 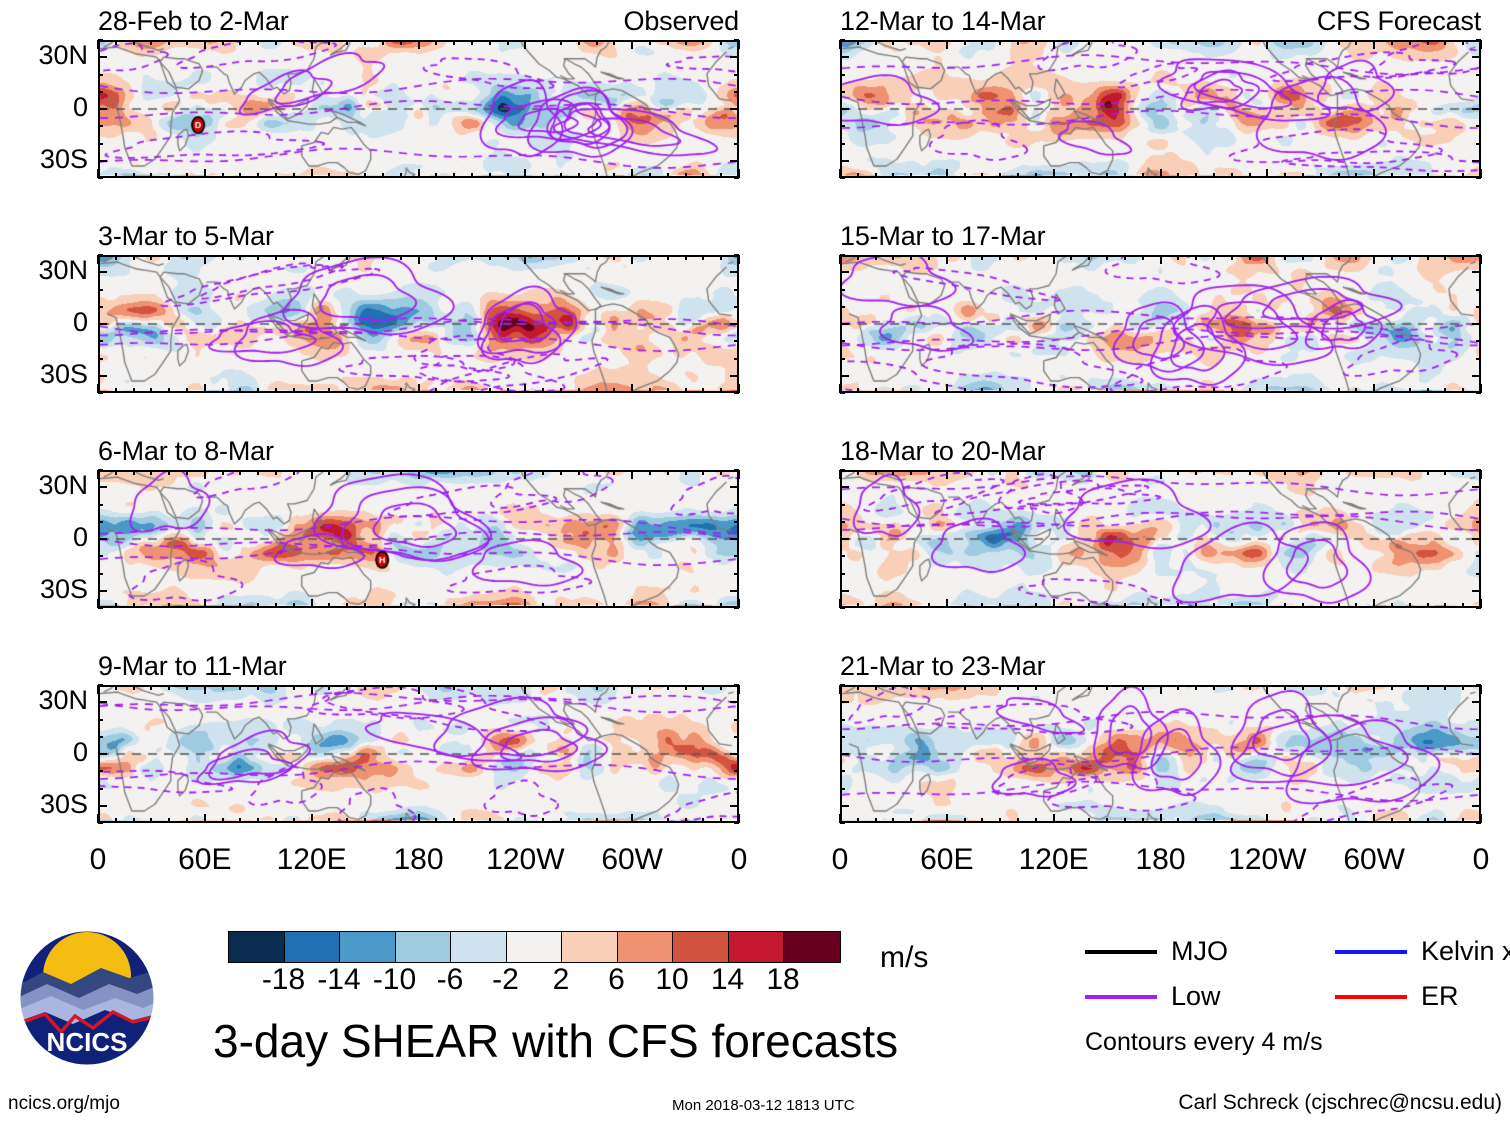 What do you see at coordinates (418, 109) in the screenshot?
I see `map-panel` at bounding box center [418, 109].